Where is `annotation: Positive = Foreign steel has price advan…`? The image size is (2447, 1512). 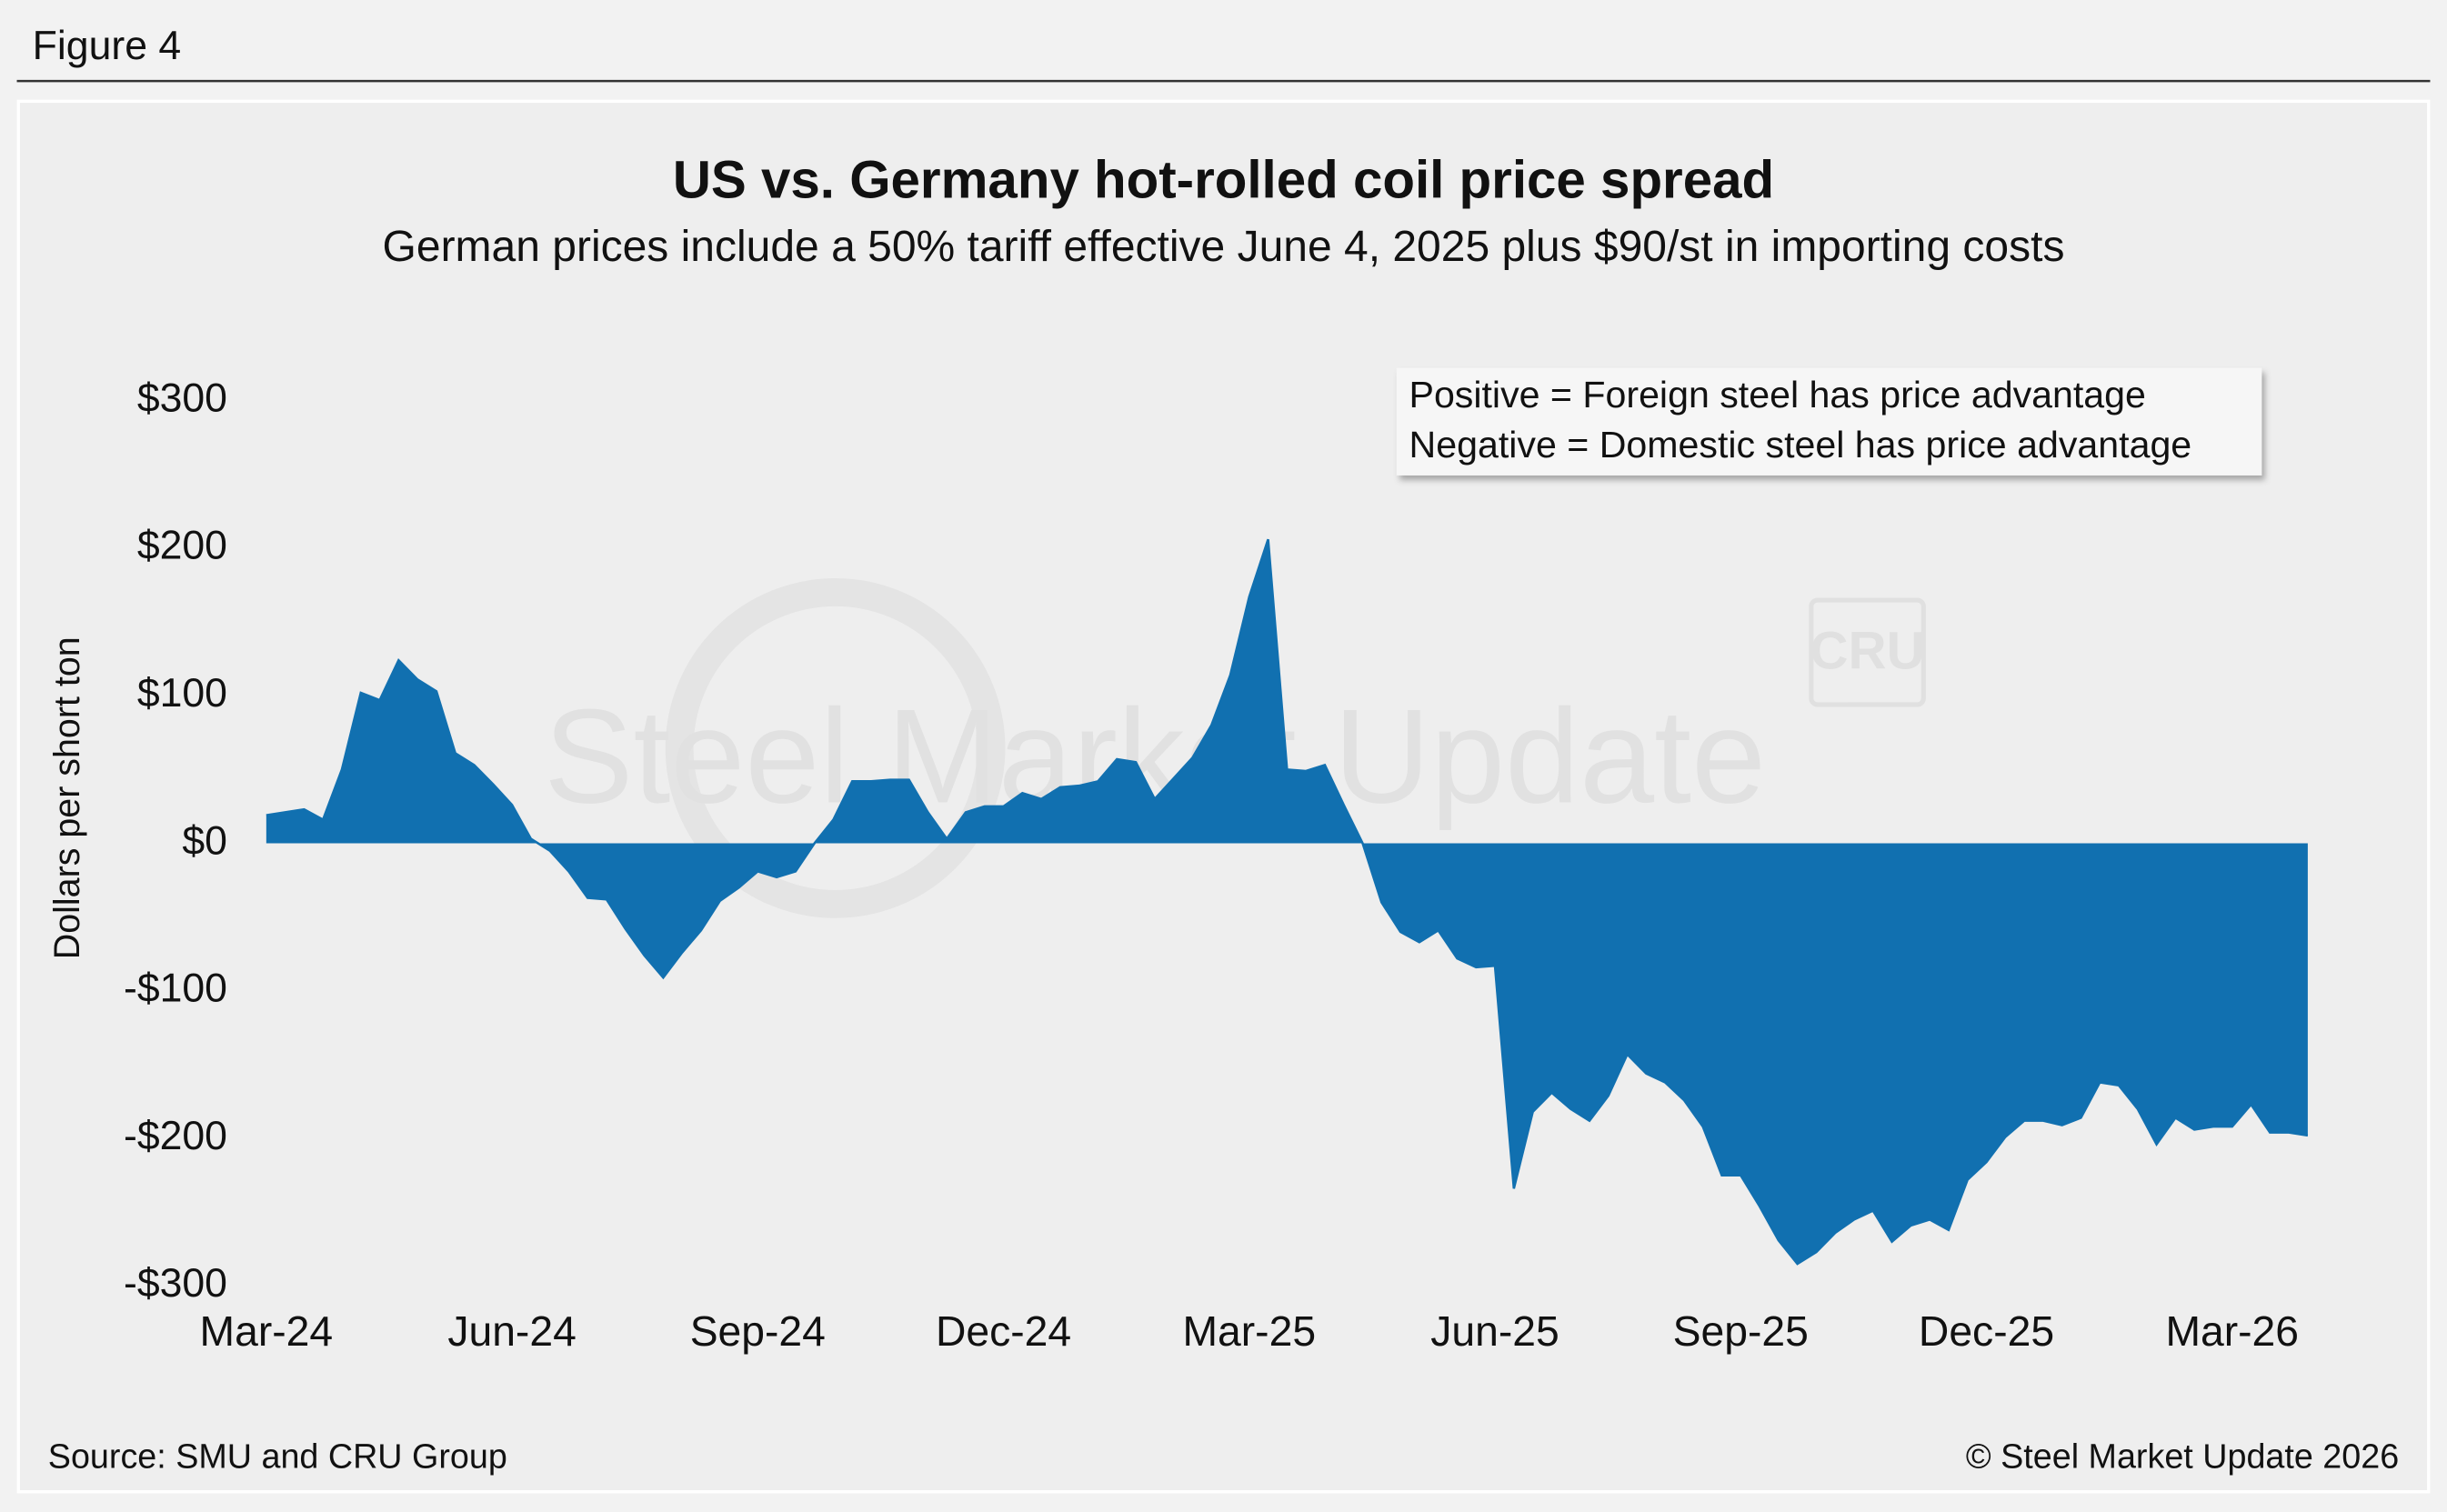 annotation: Positive = Foreign steel has price advan… is located at coordinates (1778, 395).